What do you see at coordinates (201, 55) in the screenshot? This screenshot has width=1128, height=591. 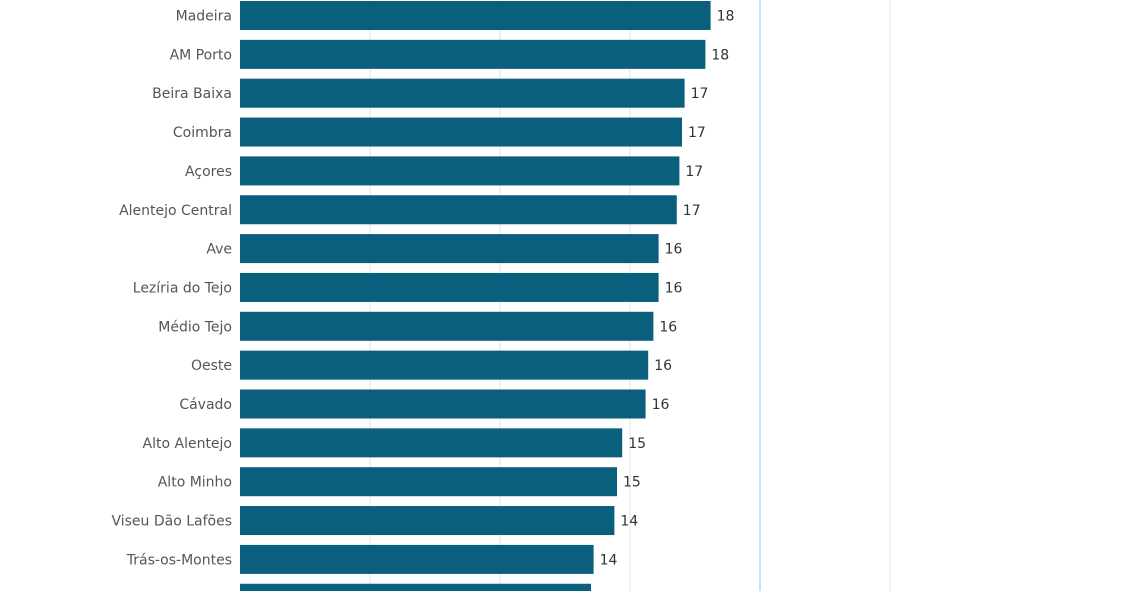 I see `category-label: AM Porto` at bounding box center [201, 55].